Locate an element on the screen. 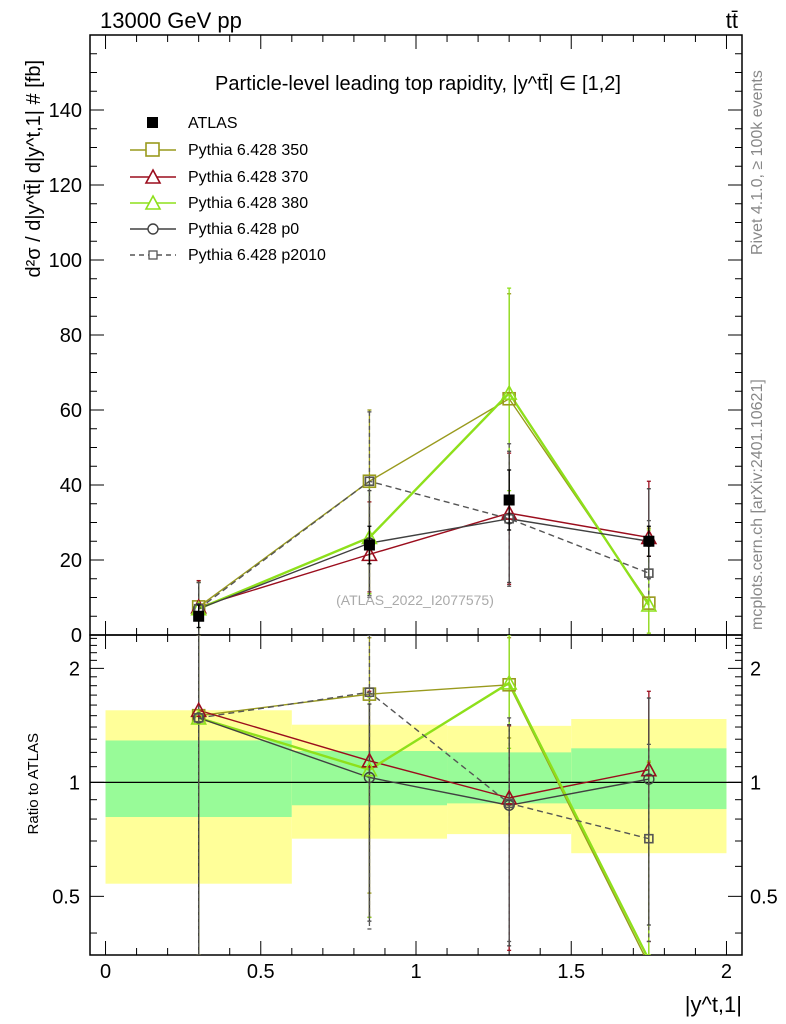 This screenshot has width=786, height=1024. ratio-y-axis-label: Ratio to ATLAS is located at coordinates (33, 783).